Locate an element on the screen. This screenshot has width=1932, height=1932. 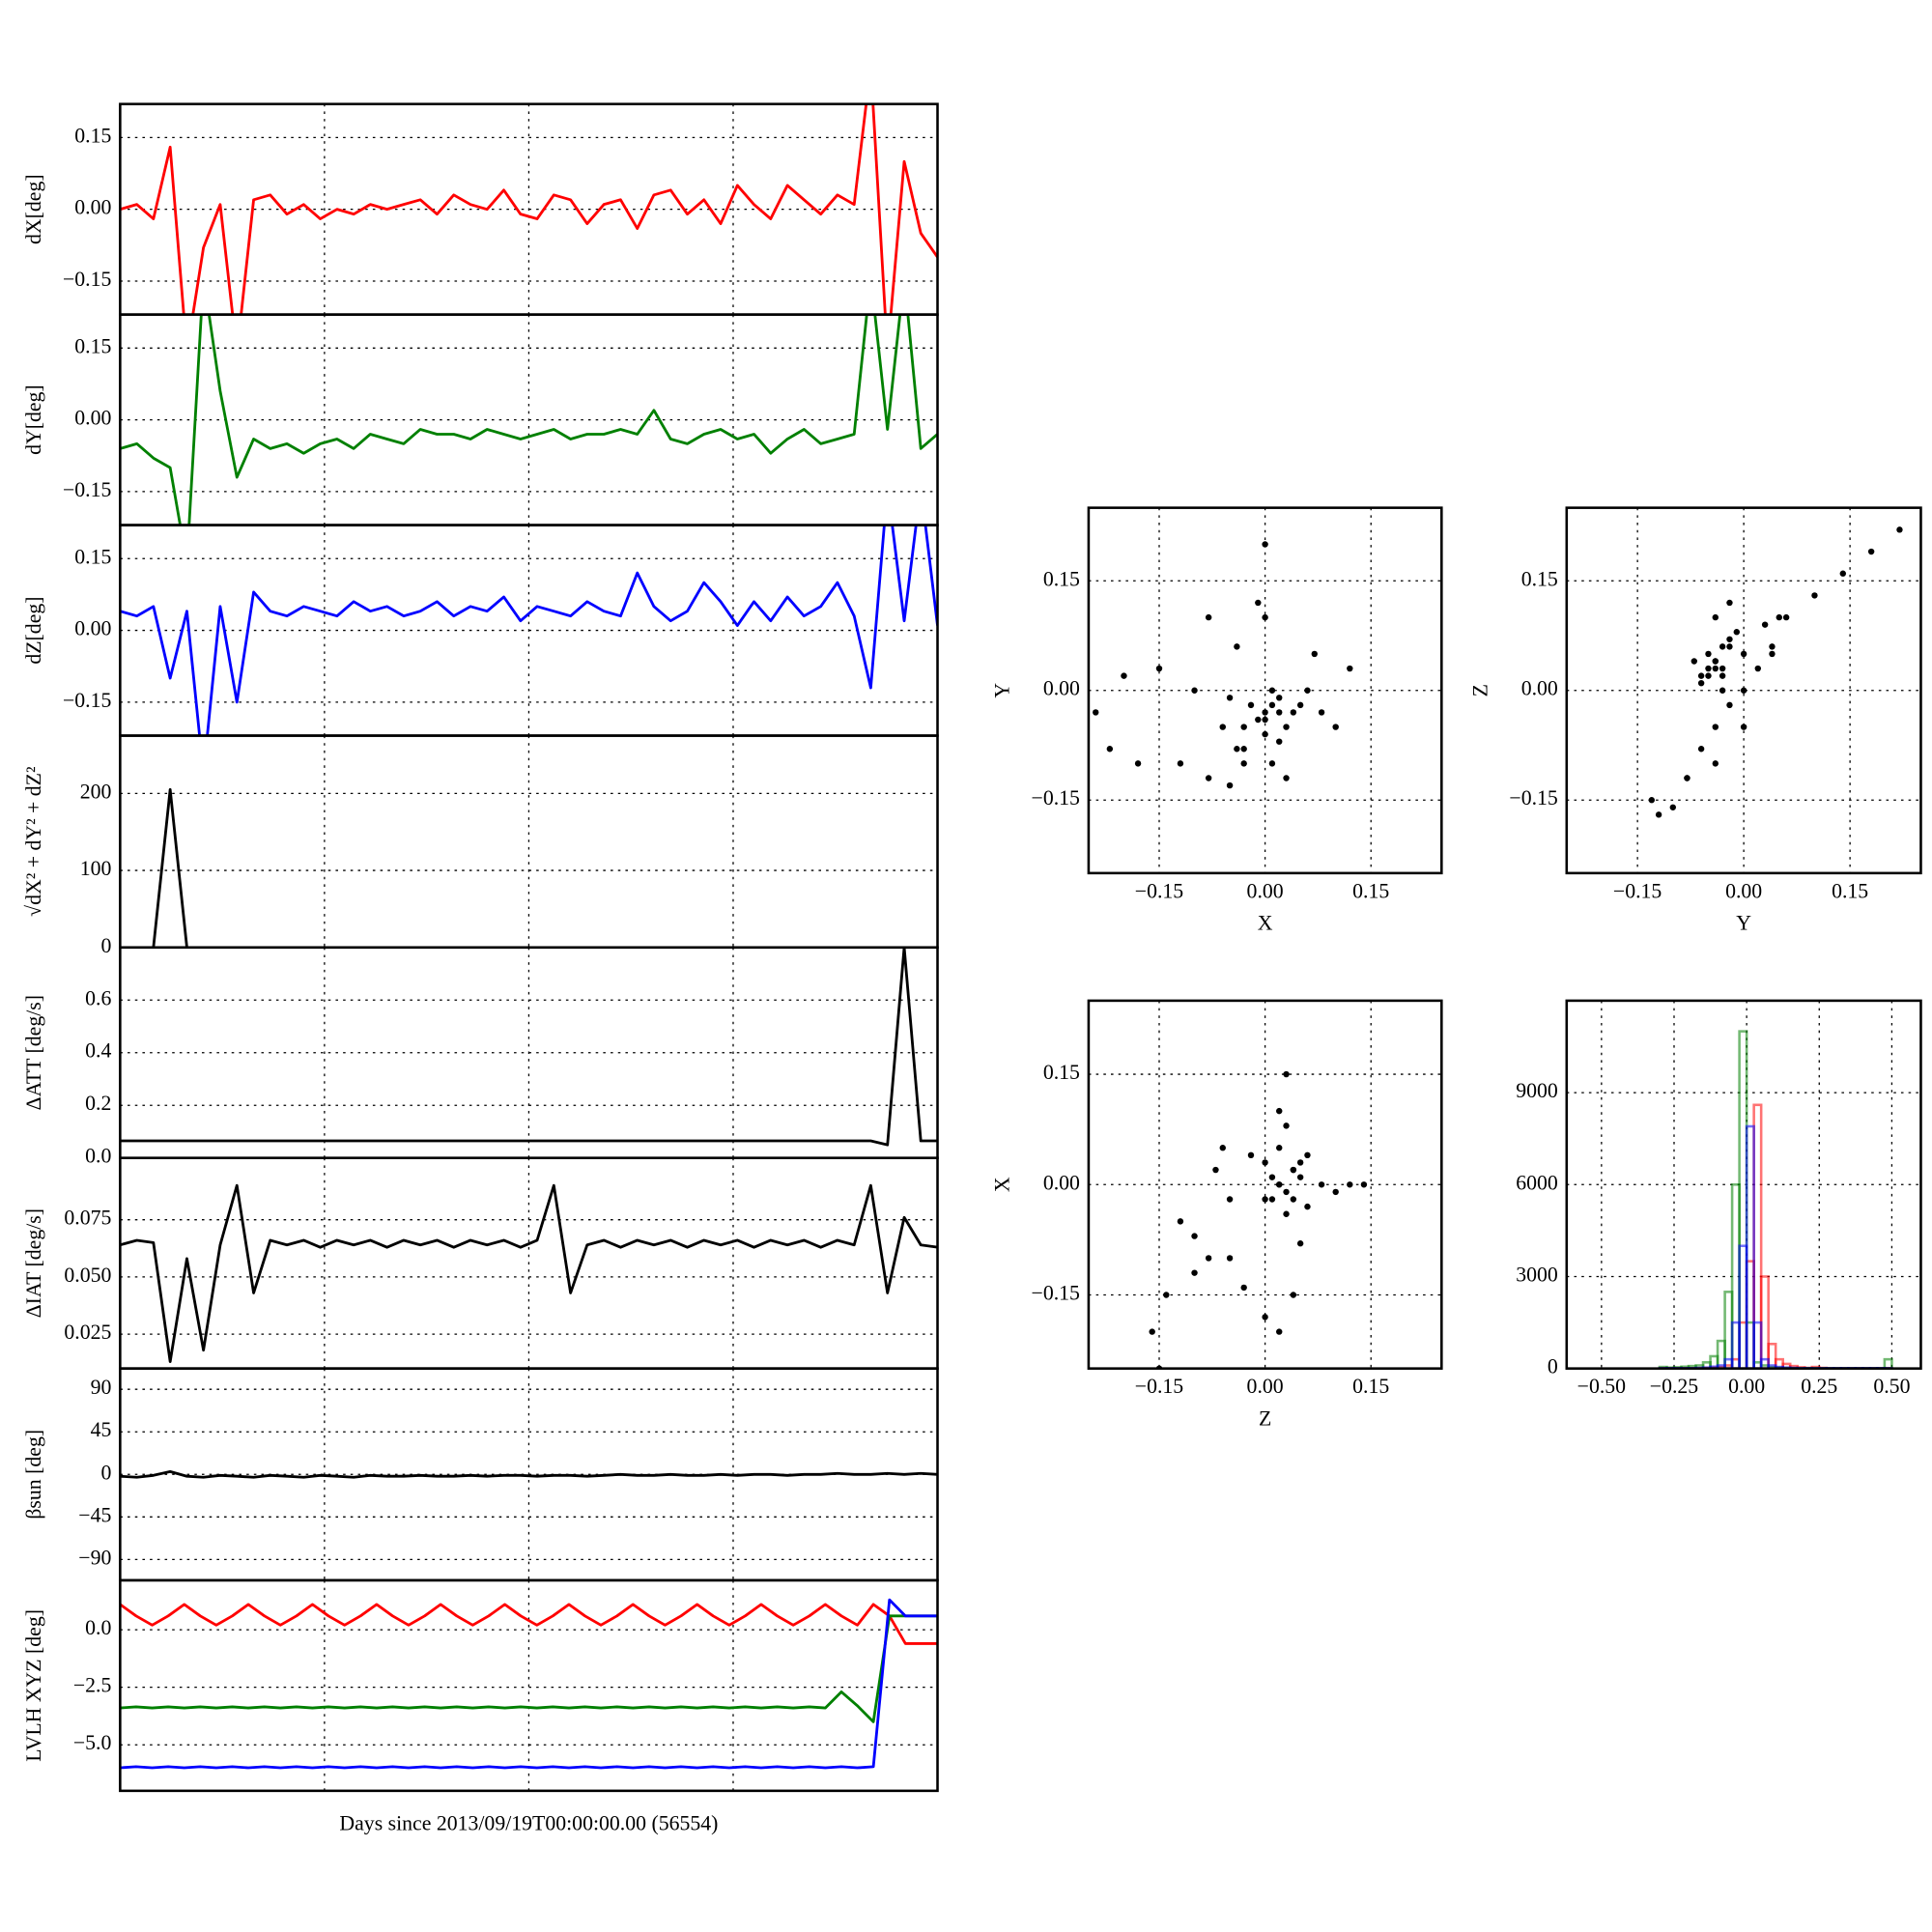
y-axis-label: X is located at coordinates (1002, 1184).